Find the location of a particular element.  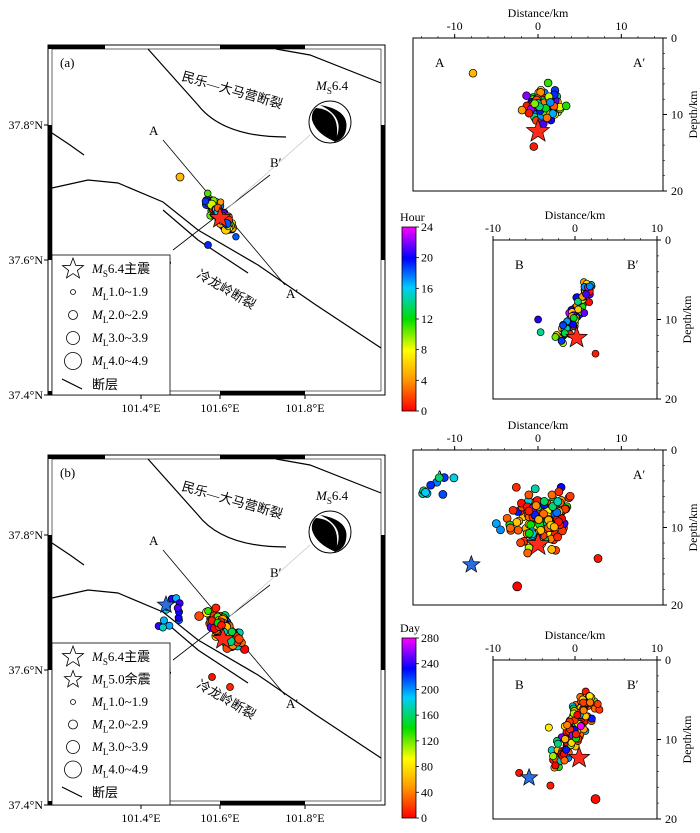

legend-box is located at coordinates (111, 325).